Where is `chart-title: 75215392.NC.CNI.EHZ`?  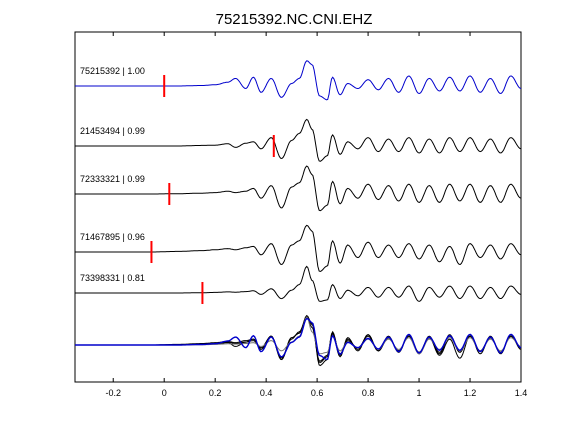 chart-title: 75215392.NC.CNI.EHZ is located at coordinates (294, 19).